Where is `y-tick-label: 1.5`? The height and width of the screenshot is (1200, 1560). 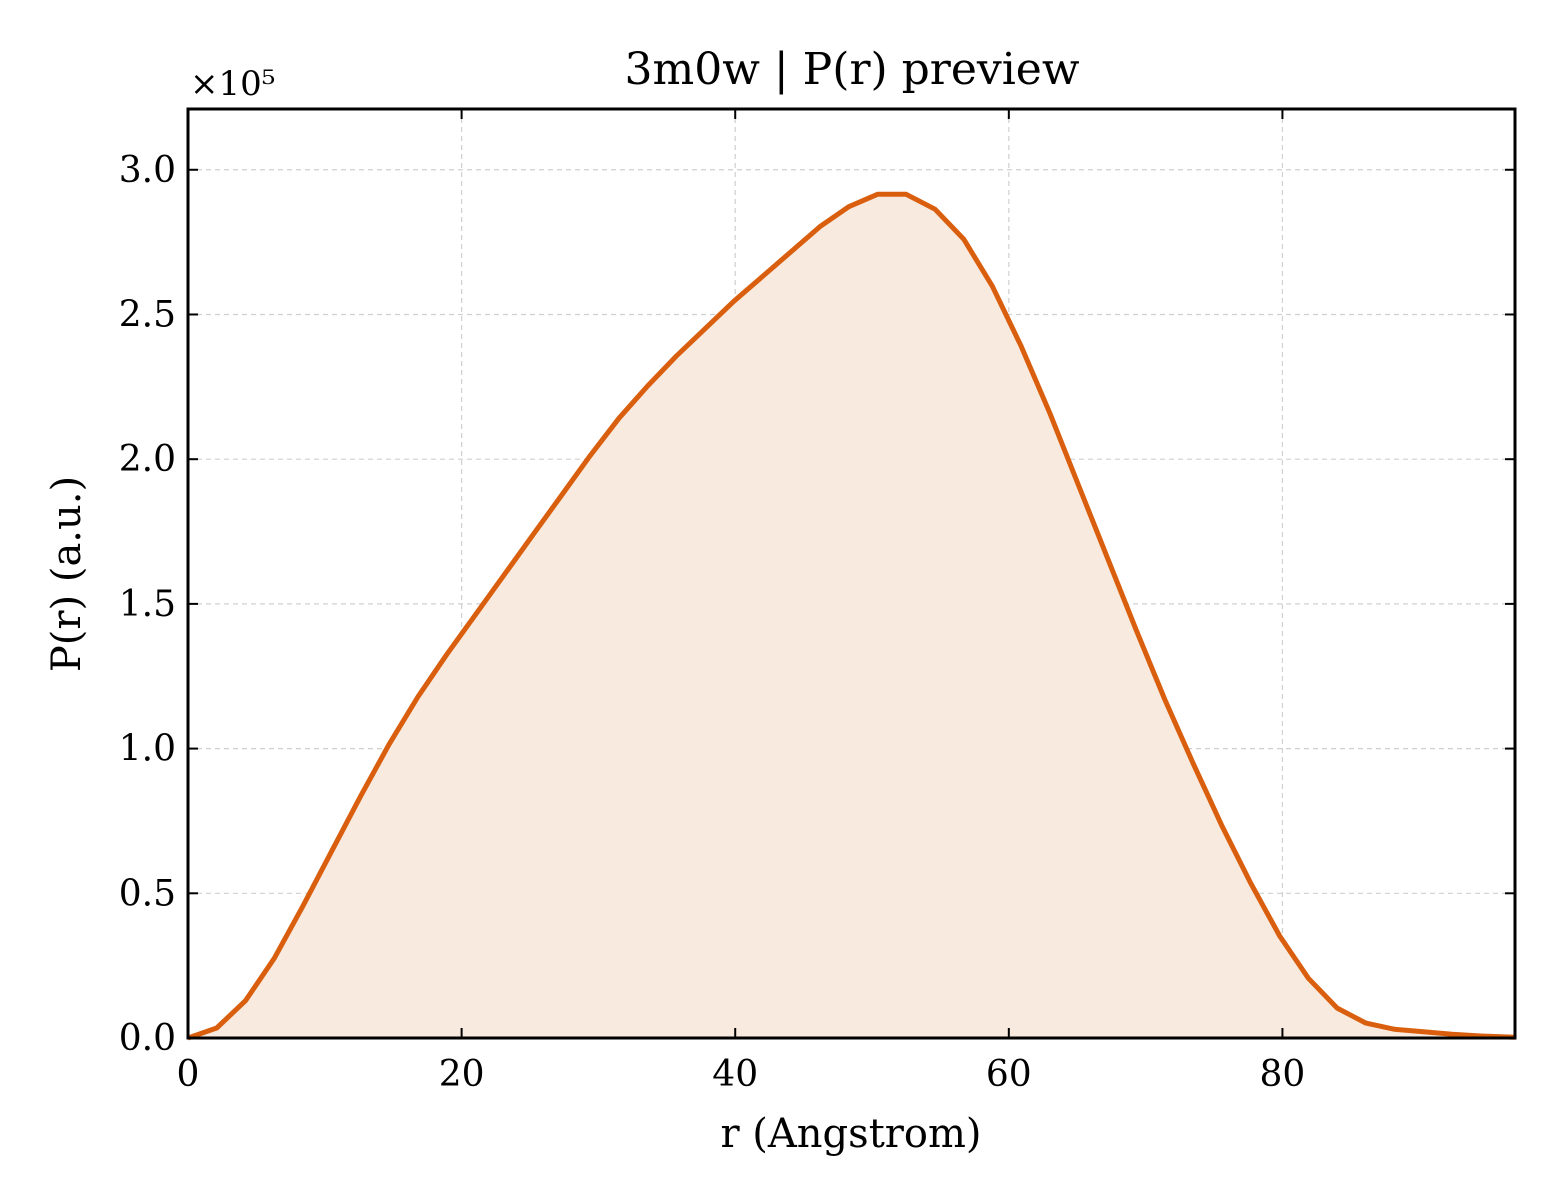 y-tick-label: 1.5 is located at coordinates (147, 604).